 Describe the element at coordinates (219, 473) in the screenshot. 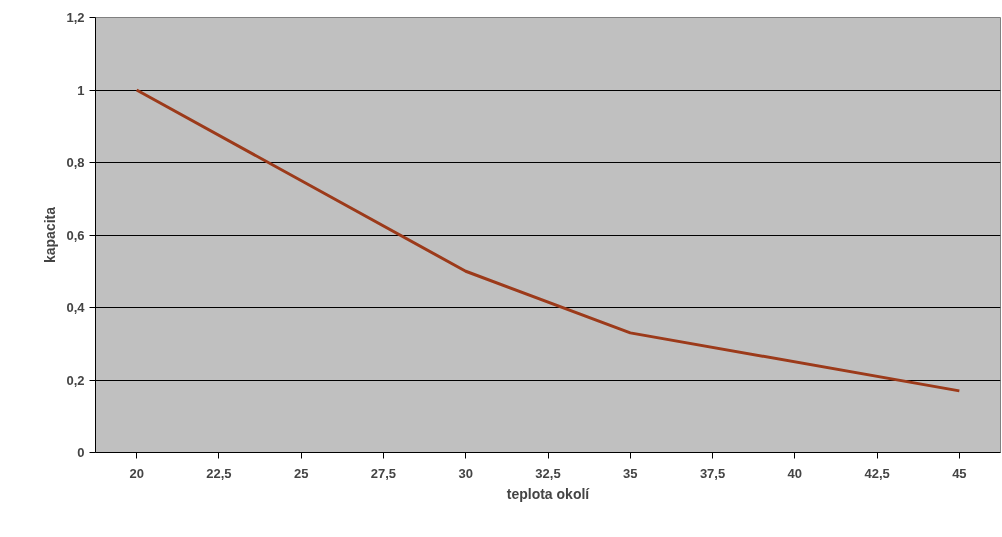

I see `x-tick-label: 22,5` at that location.